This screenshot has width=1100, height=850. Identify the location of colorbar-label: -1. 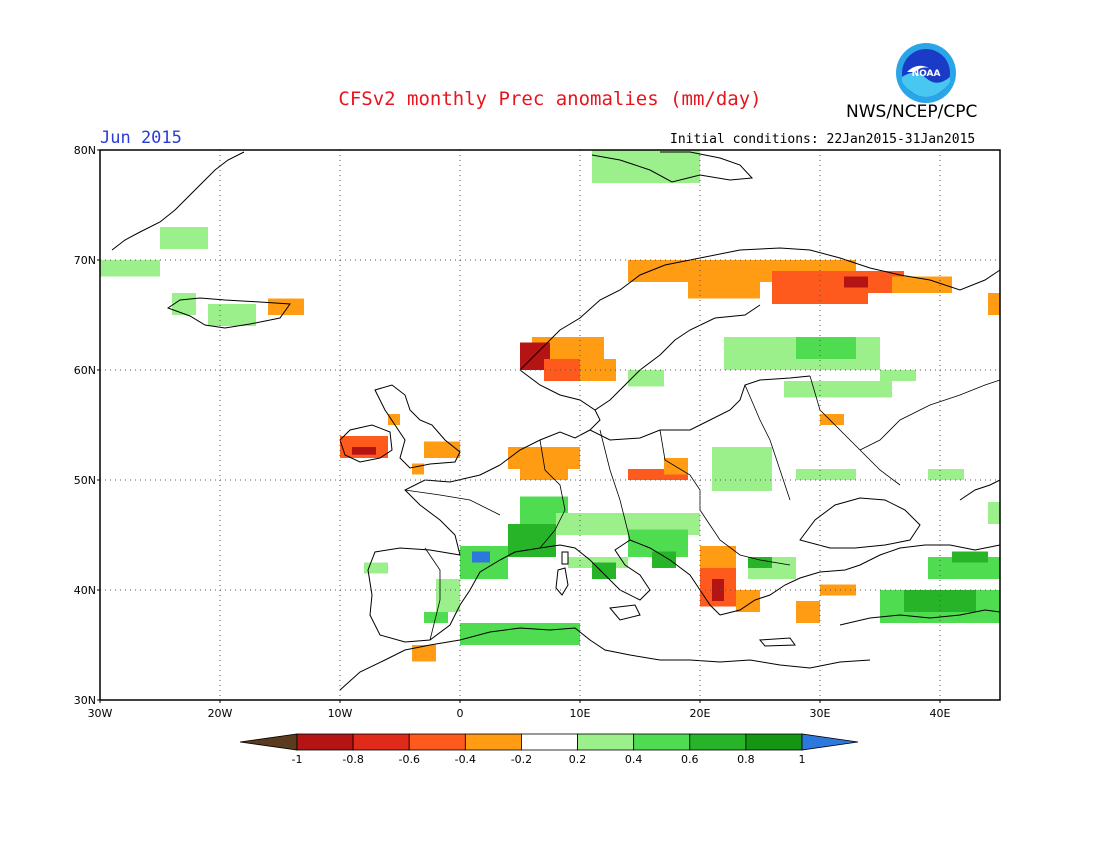
(297, 759).